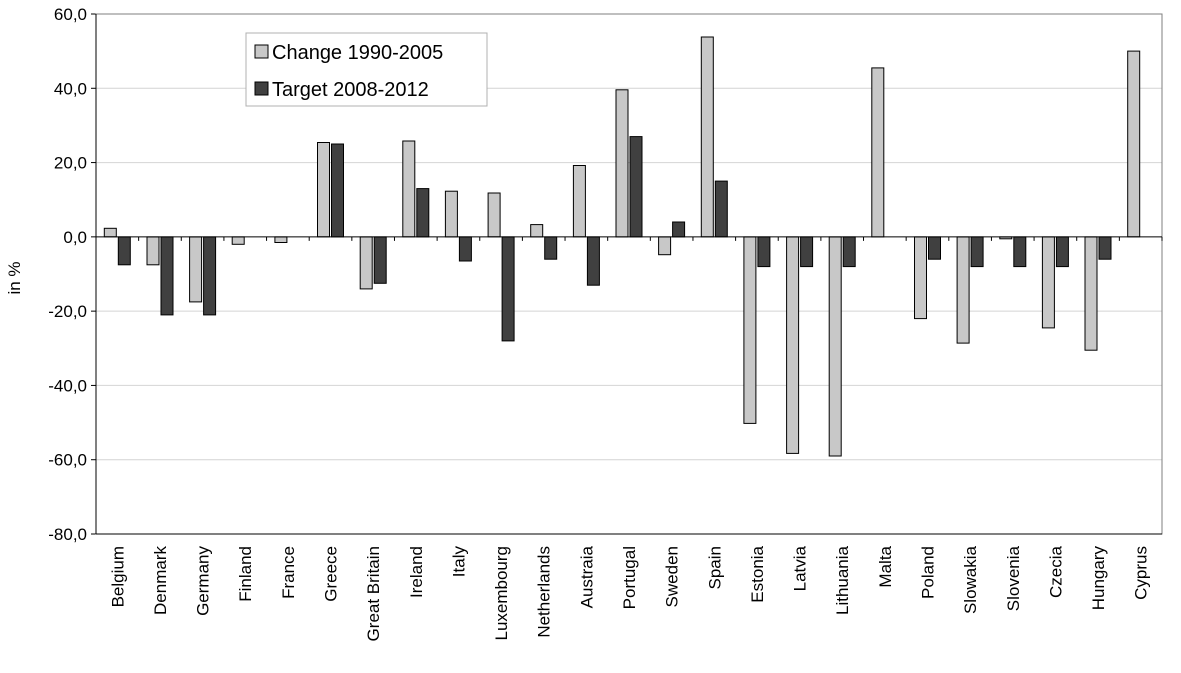  What do you see at coordinates (245, 574) in the screenshot?
I see `x-tick-label: Finland` at bounding box center [245, 574].